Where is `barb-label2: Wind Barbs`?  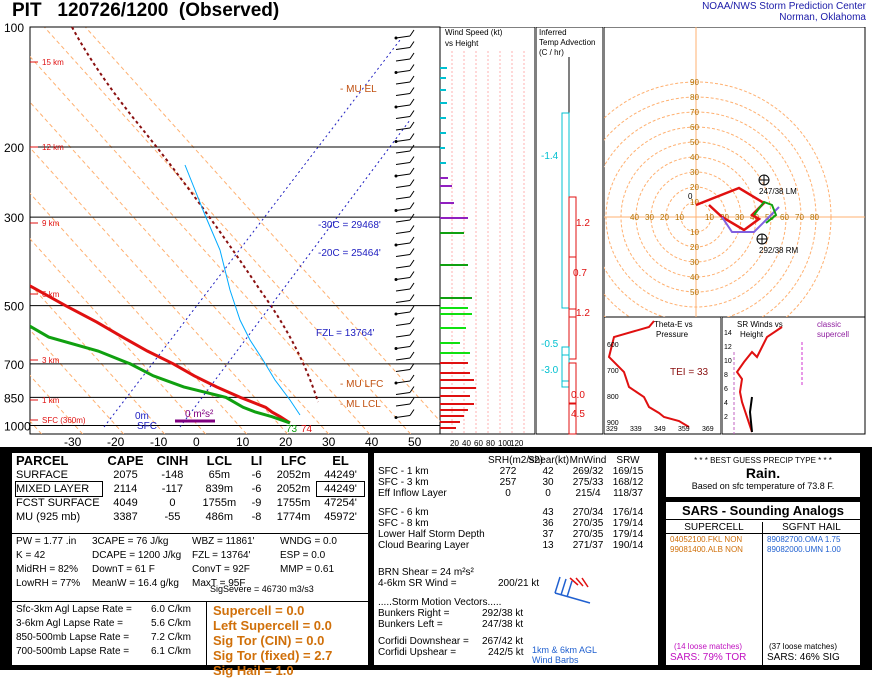 barb-label2: Wind Barbs is located at coordinates (555, 660).